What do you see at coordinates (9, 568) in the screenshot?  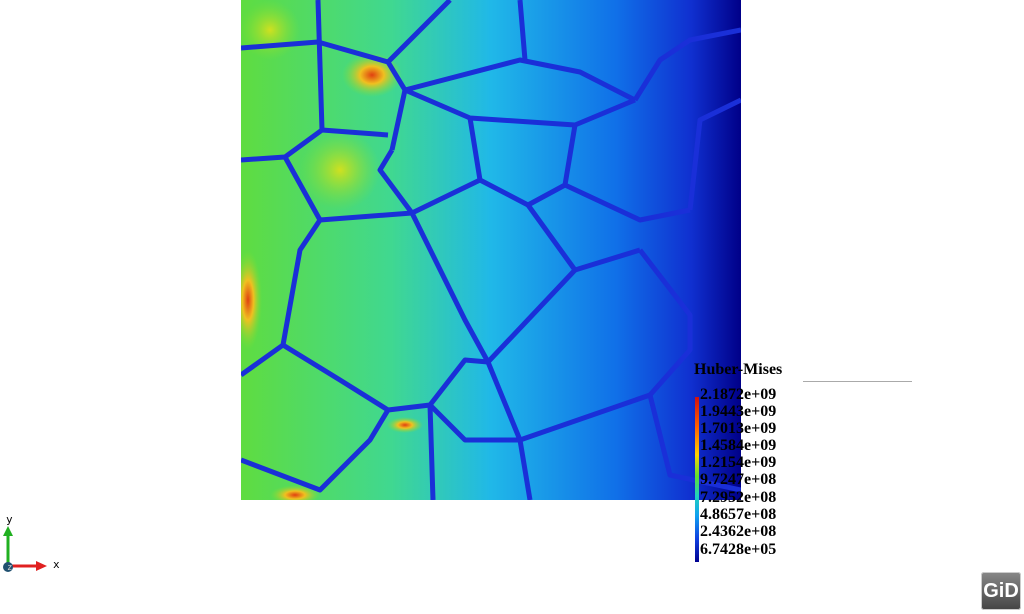 I see `z-axis-label: z` at bounding box center [9, 568].